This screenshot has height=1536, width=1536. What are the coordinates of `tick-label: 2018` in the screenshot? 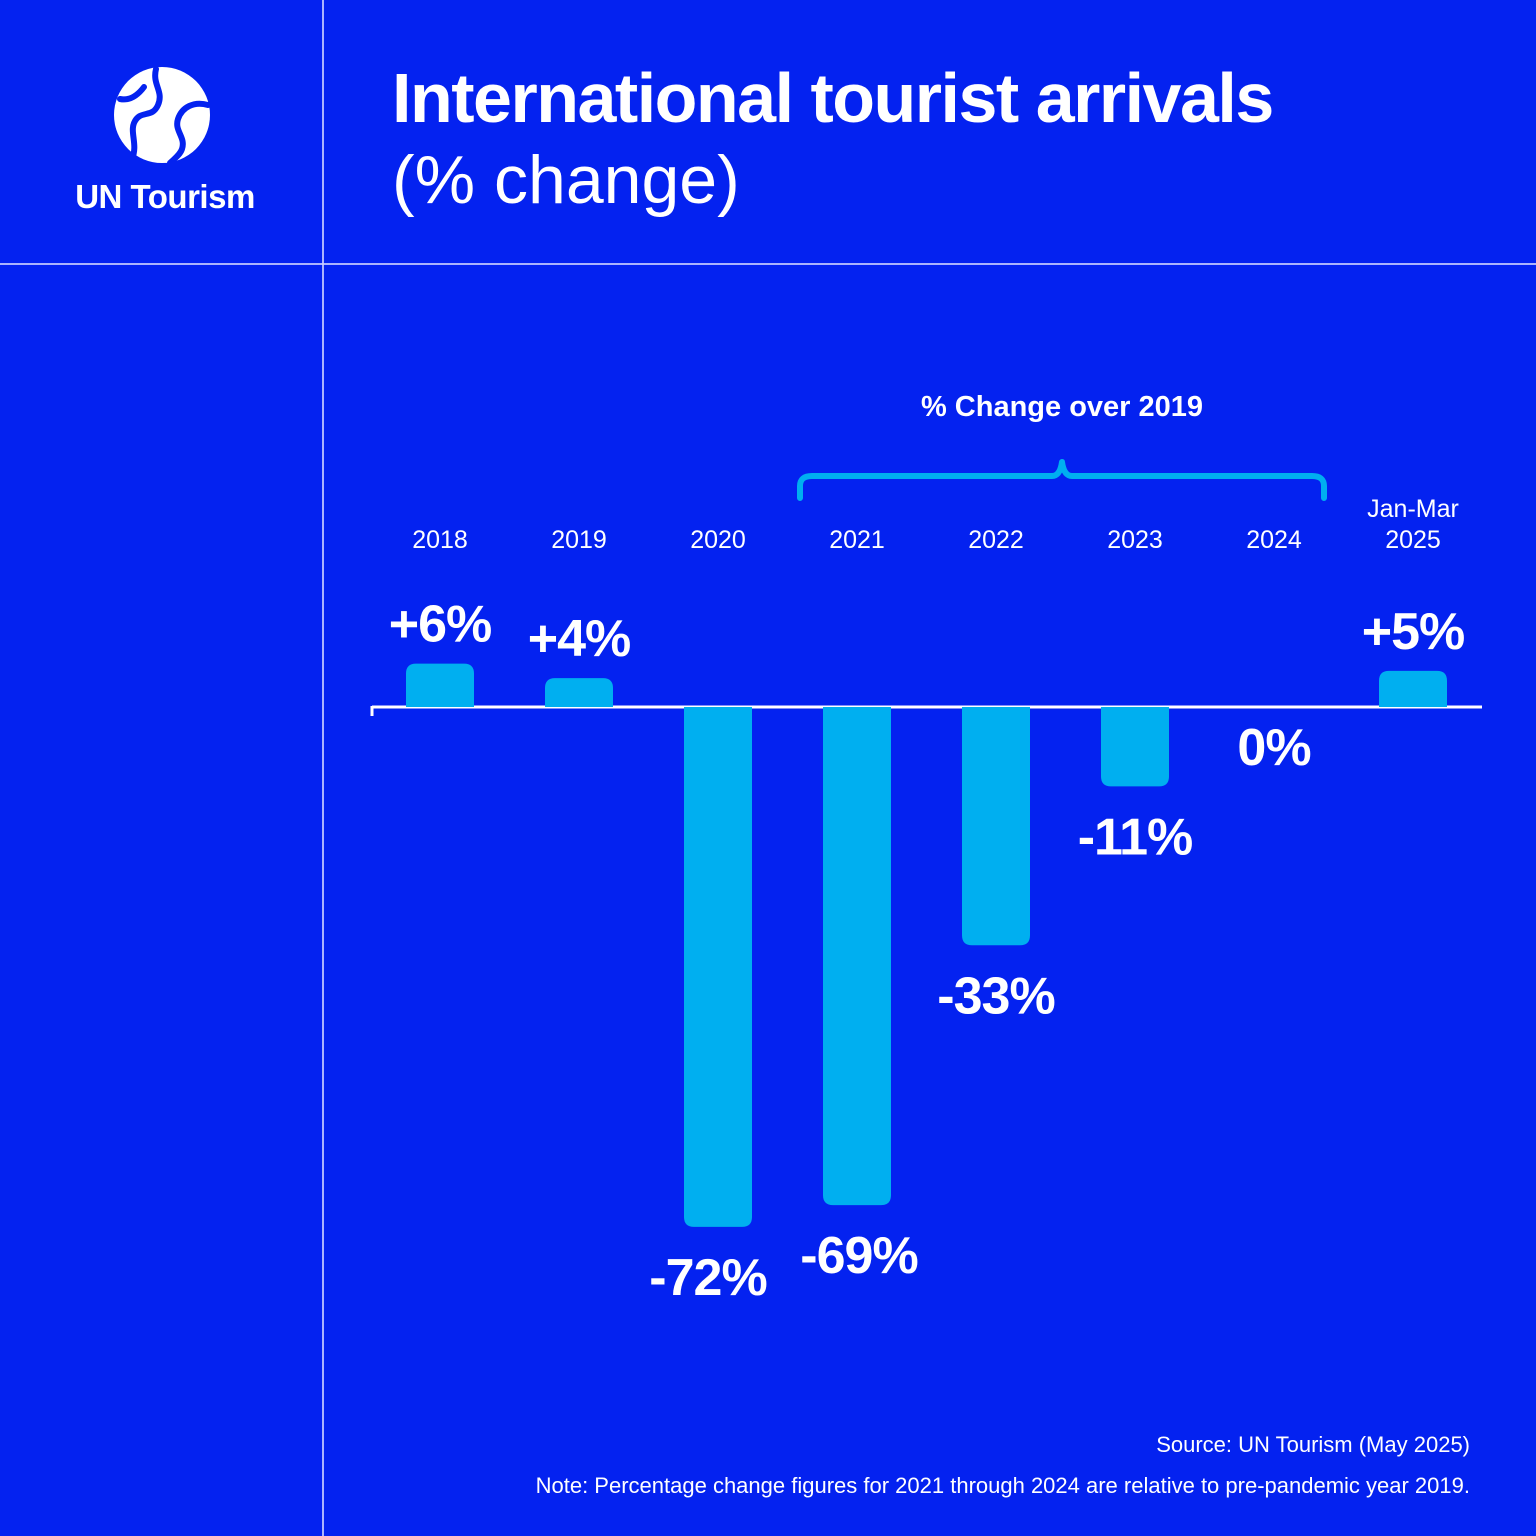 It's located at (440, 540).